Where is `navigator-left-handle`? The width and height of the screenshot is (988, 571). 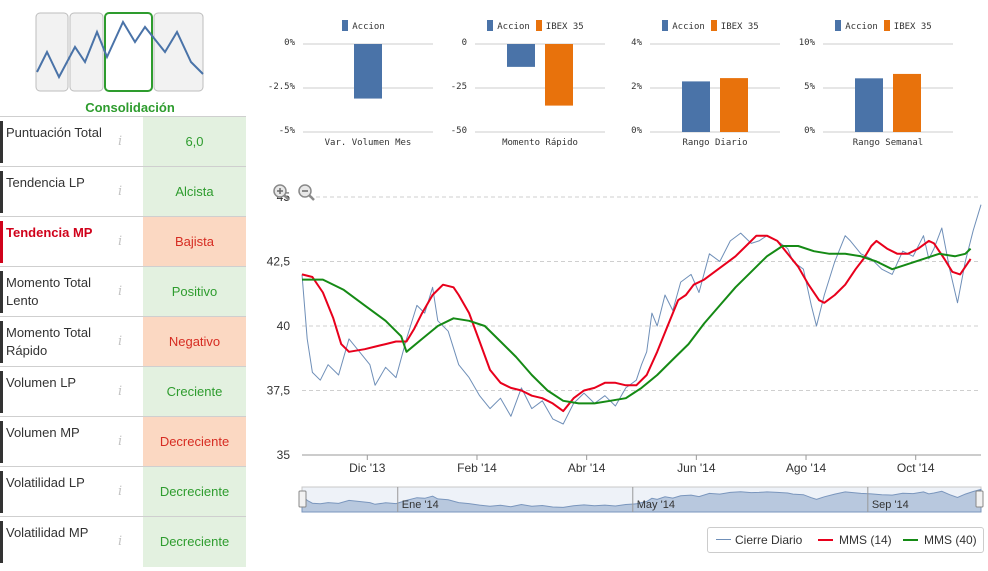
navigator-left-handle is located at coordinates (302, 499).